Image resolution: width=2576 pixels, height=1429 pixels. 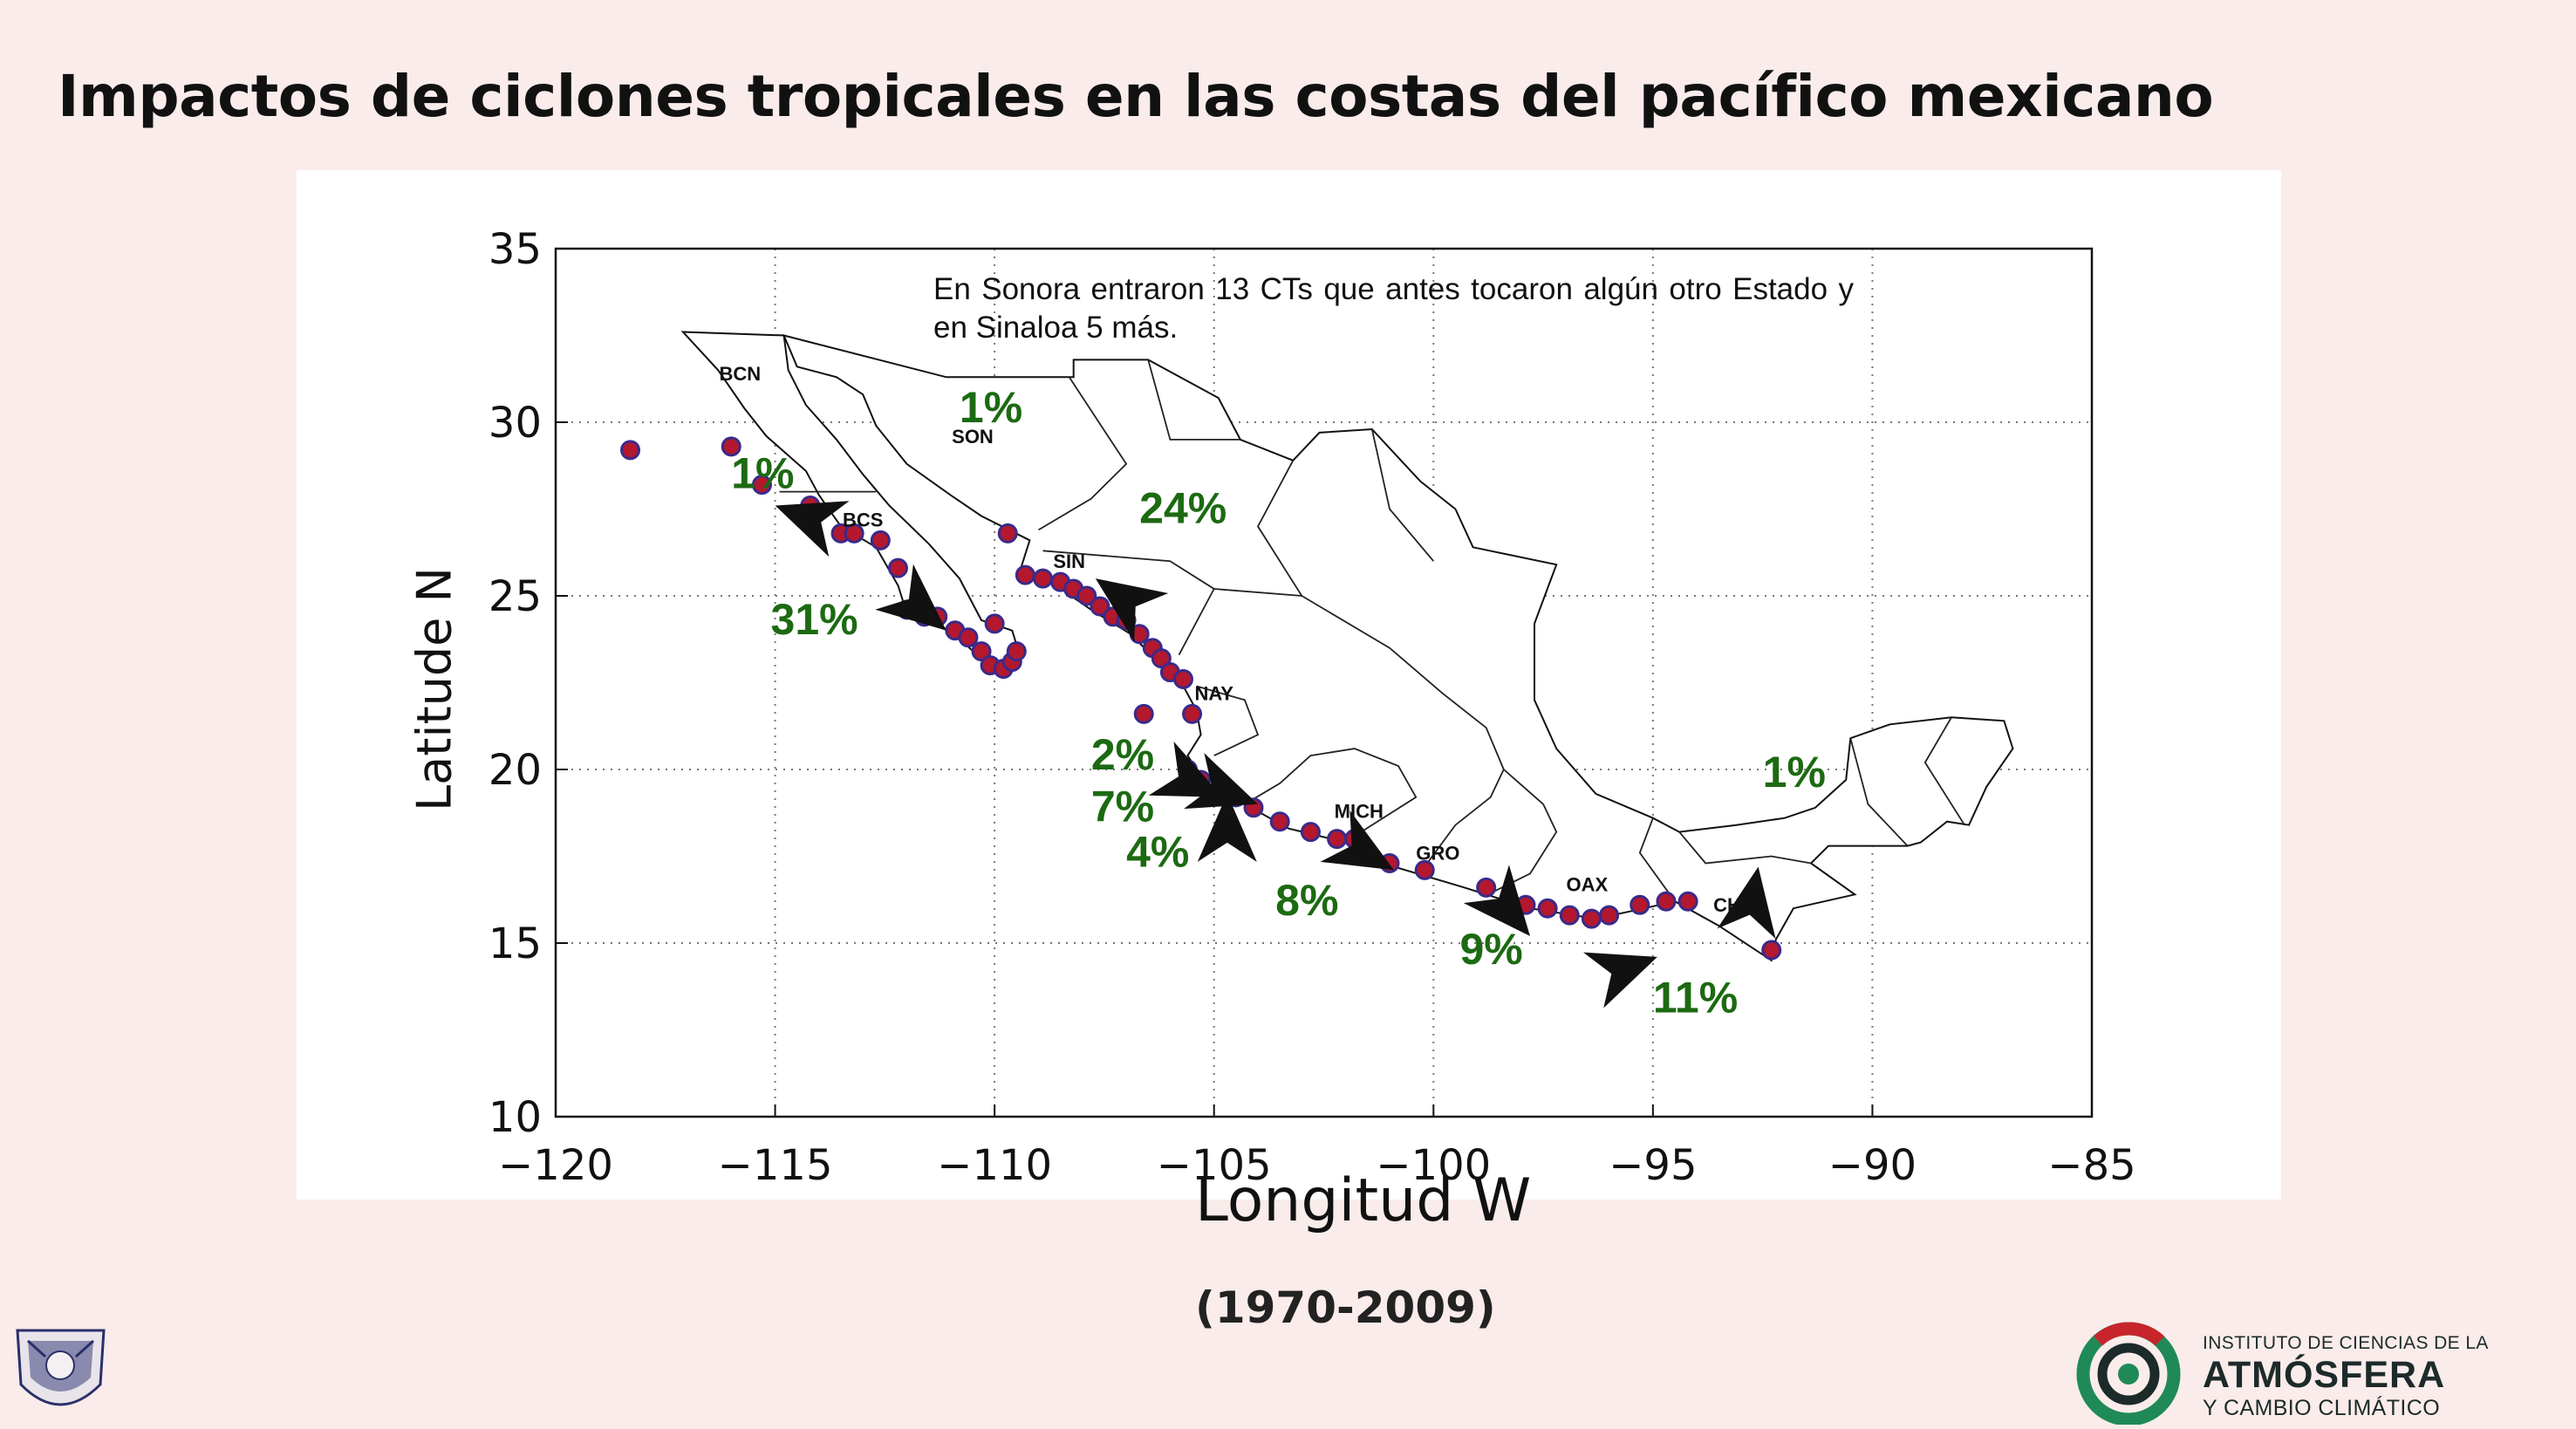 What do you see at coordinates (1490, 949) in the screenshot?
I see `percent-label: 9%` at bounding box center [1490, 949].